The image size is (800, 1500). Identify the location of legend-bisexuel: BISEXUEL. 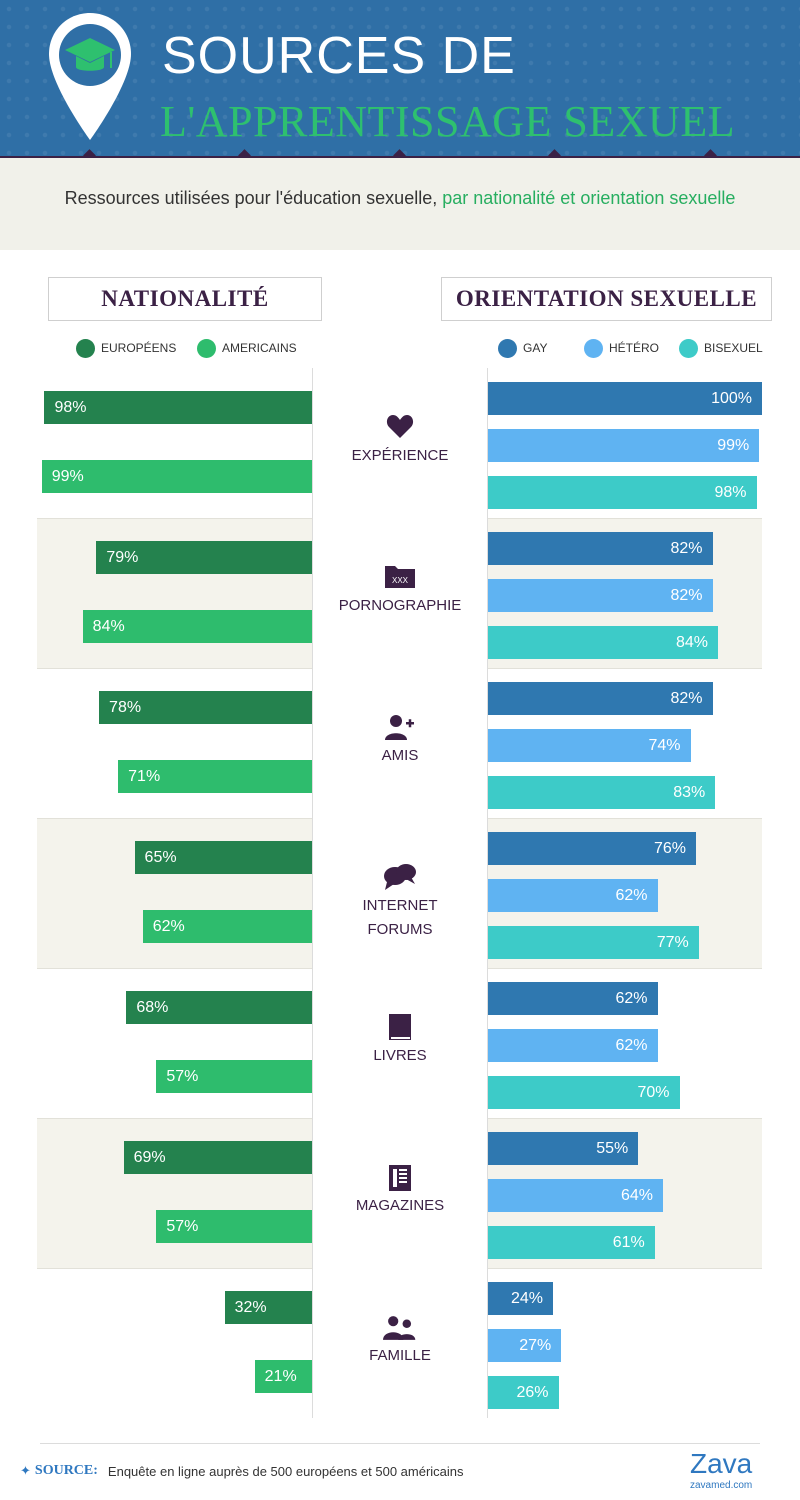
(721, 348).